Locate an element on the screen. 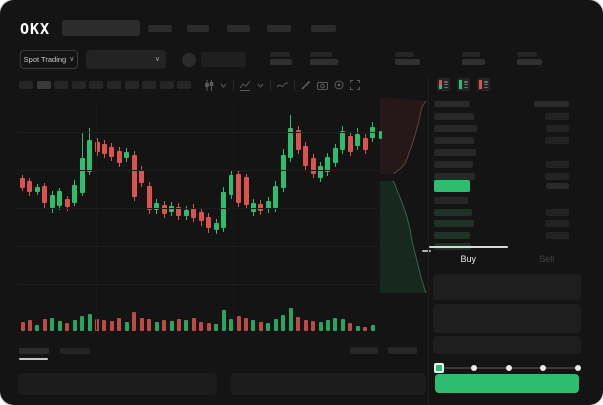 The image size is (603, 405). draw-icon is located at coordinates (306, 85).